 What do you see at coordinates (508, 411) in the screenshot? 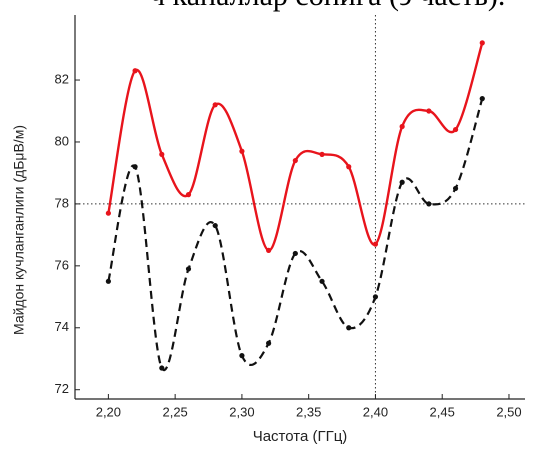
I see `x-tick-label: 2,50` at bounding box center [508, 411].